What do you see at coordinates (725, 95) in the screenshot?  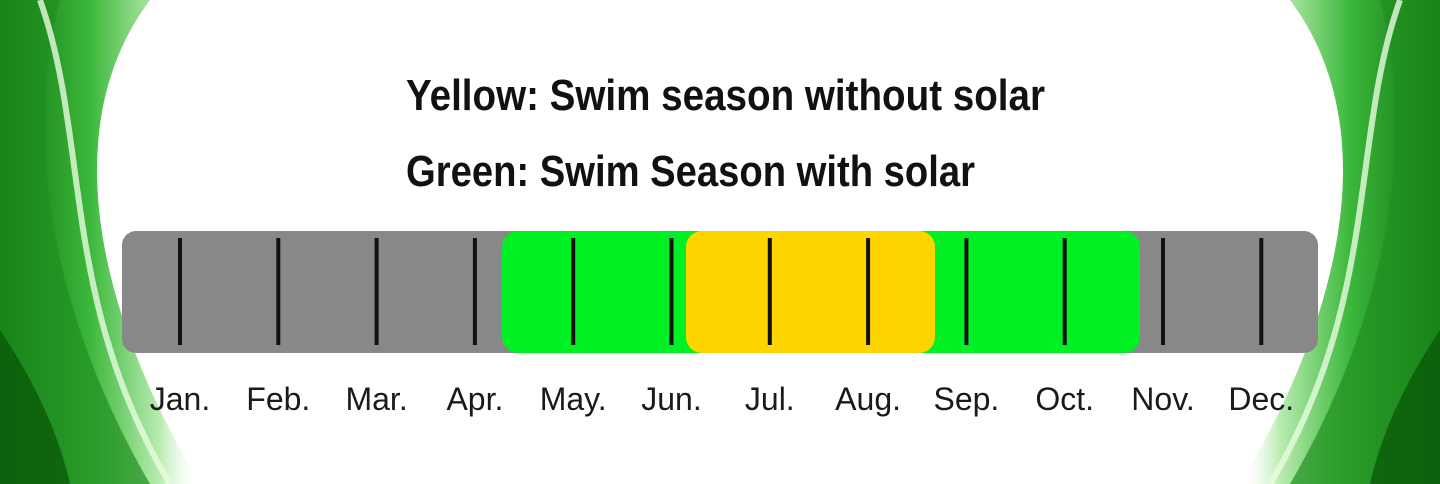 I see `legend-yellow: Yellow: Swim season without solar` at bounding box center [725, 95].